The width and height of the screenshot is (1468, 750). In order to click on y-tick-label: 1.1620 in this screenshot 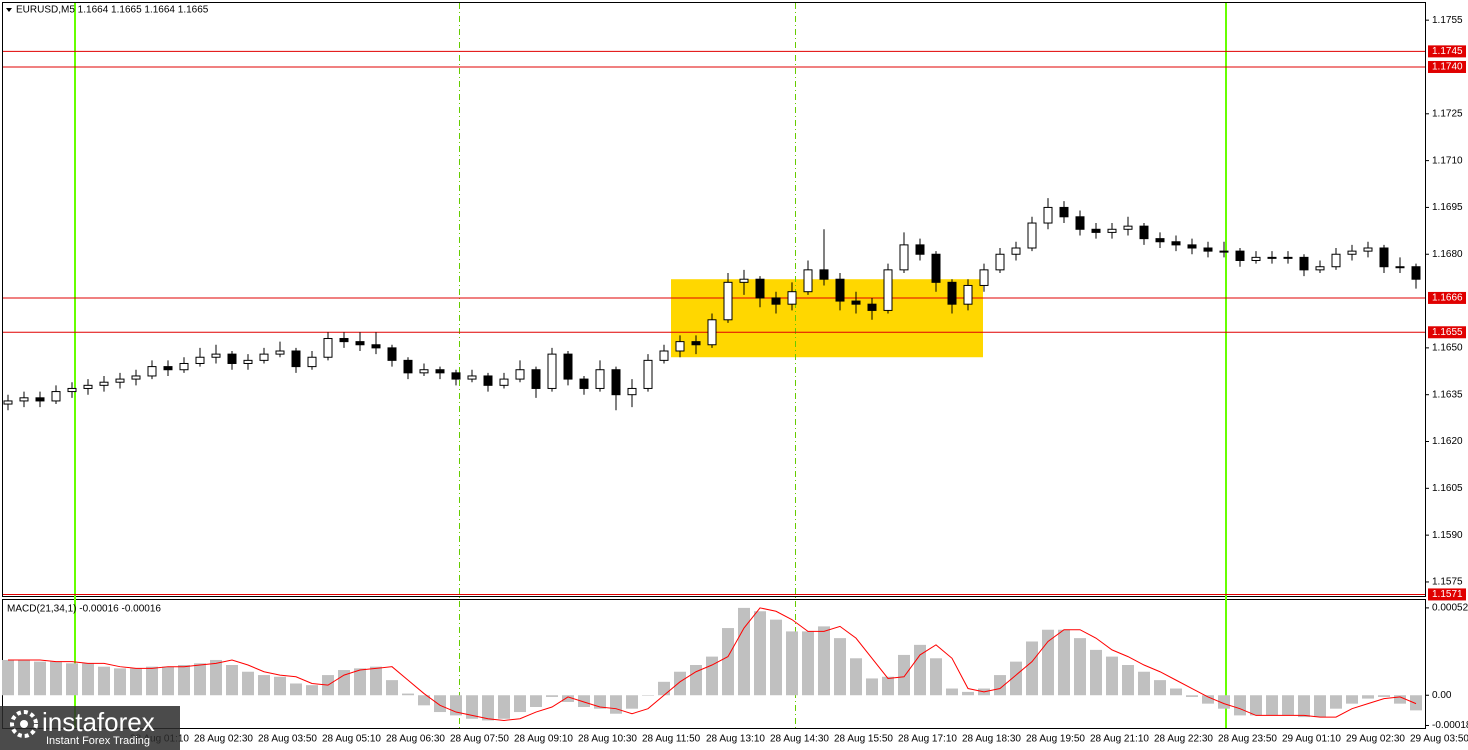, I will do `click(1447, 441)`.